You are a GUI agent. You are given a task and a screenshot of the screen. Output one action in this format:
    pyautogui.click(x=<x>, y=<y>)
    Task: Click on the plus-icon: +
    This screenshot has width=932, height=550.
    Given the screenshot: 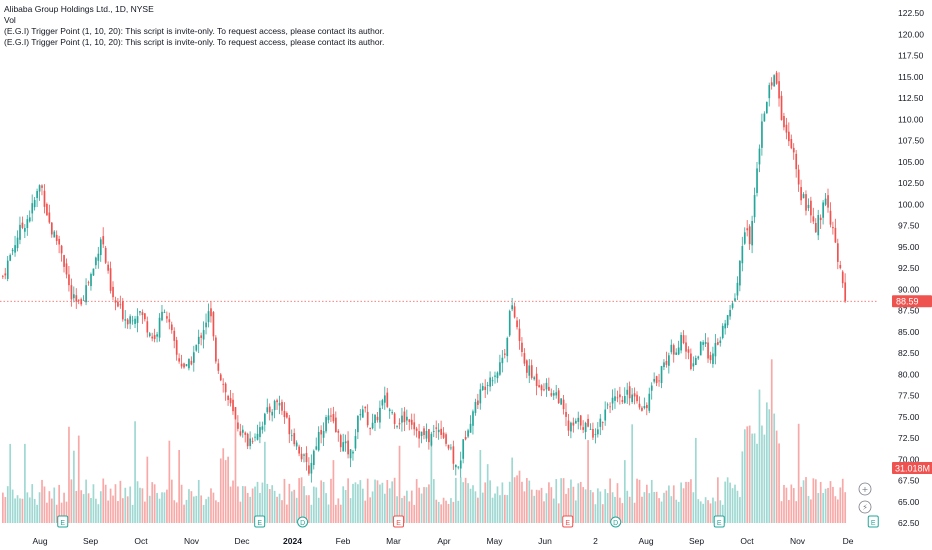 What is the action you would take?
    pyautogui.click(x=865, y=489)
    